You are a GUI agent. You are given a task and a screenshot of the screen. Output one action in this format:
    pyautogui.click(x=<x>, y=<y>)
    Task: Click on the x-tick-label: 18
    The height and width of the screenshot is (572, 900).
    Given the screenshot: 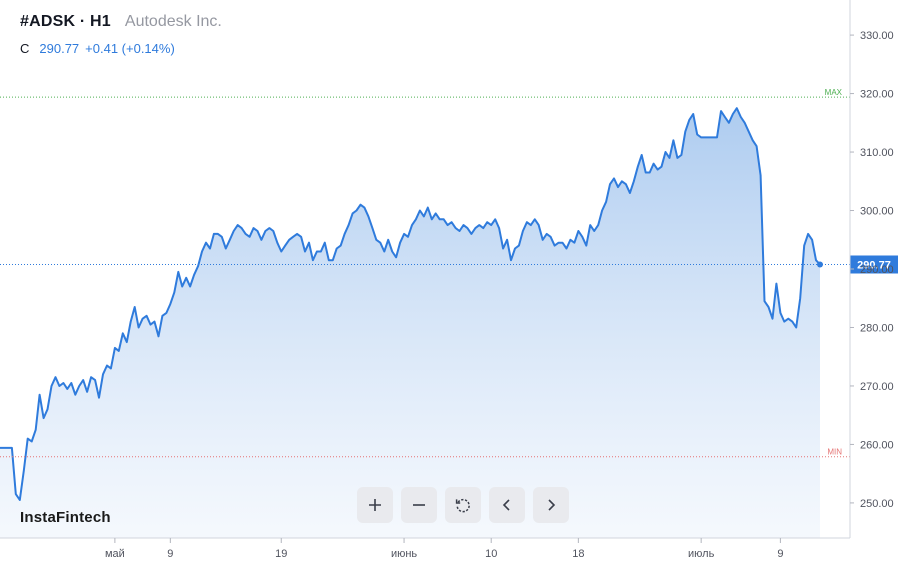 What is the action you would take?
    pyautogui.click(x=578, y=554)
    